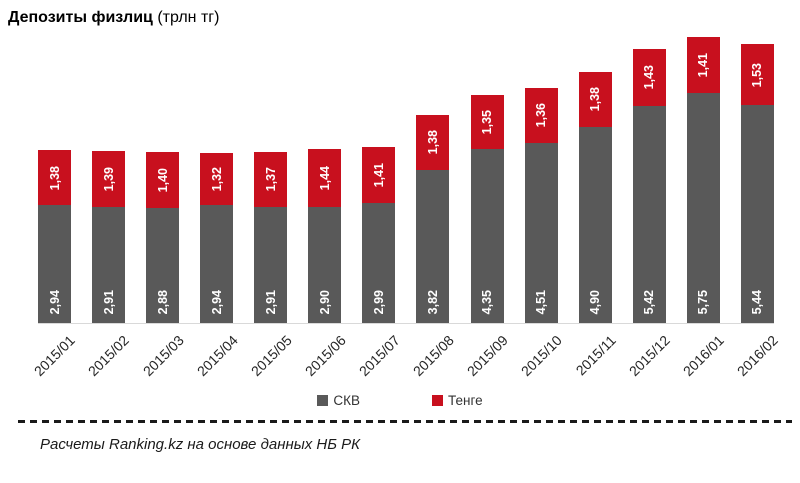 This screenshot has height=483, width=800. I want to click on bar-value-label: 1,39, so click(108, 178).